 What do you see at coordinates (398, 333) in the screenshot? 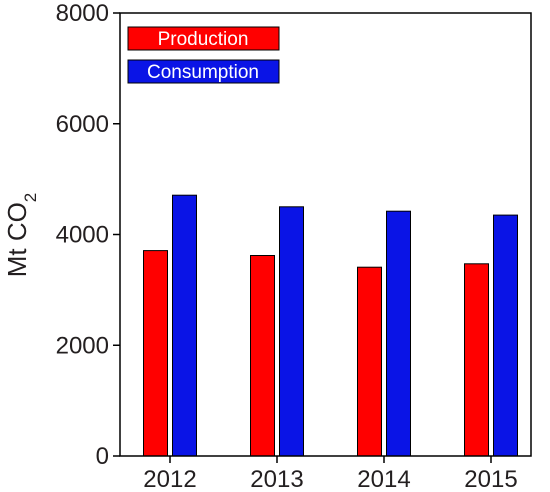
I see `bar-consumption-2014` at bounding box center [398, 333].